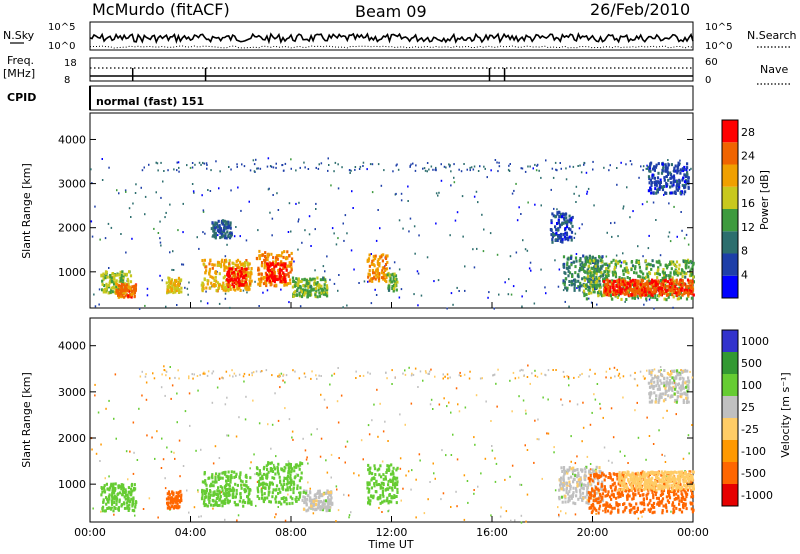 The image size is (800, 554). What do you see at coordinates (228, 224) in the screenshot?
I see `power-region-5-cell` at bounding box center [228, 224].